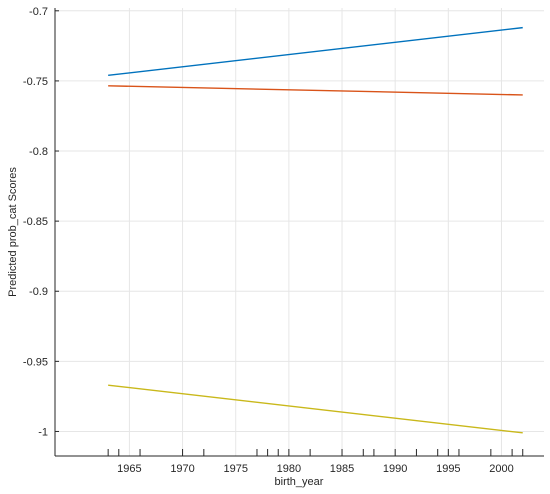  Describe the element at coordinates (13, 232) in the screenshot. I see `y-axis-label: Predicted prob_cat Scores` at that location.